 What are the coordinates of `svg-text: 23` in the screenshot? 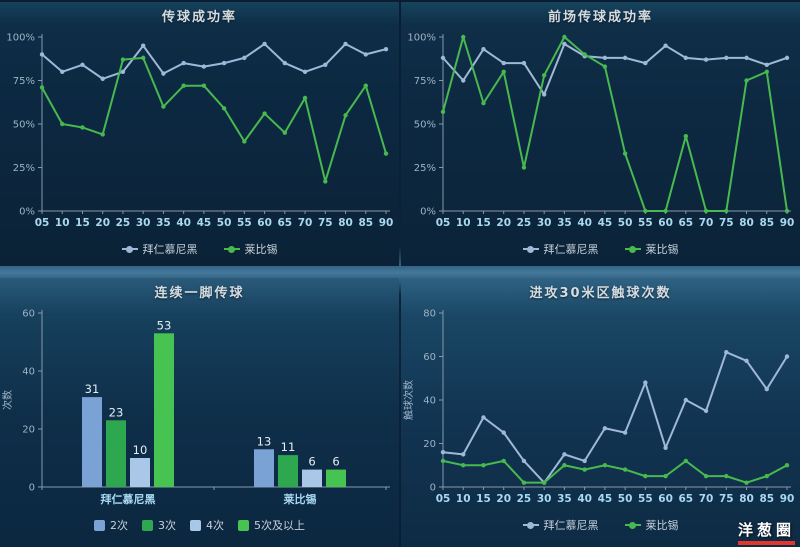 It's located at (115, 412).